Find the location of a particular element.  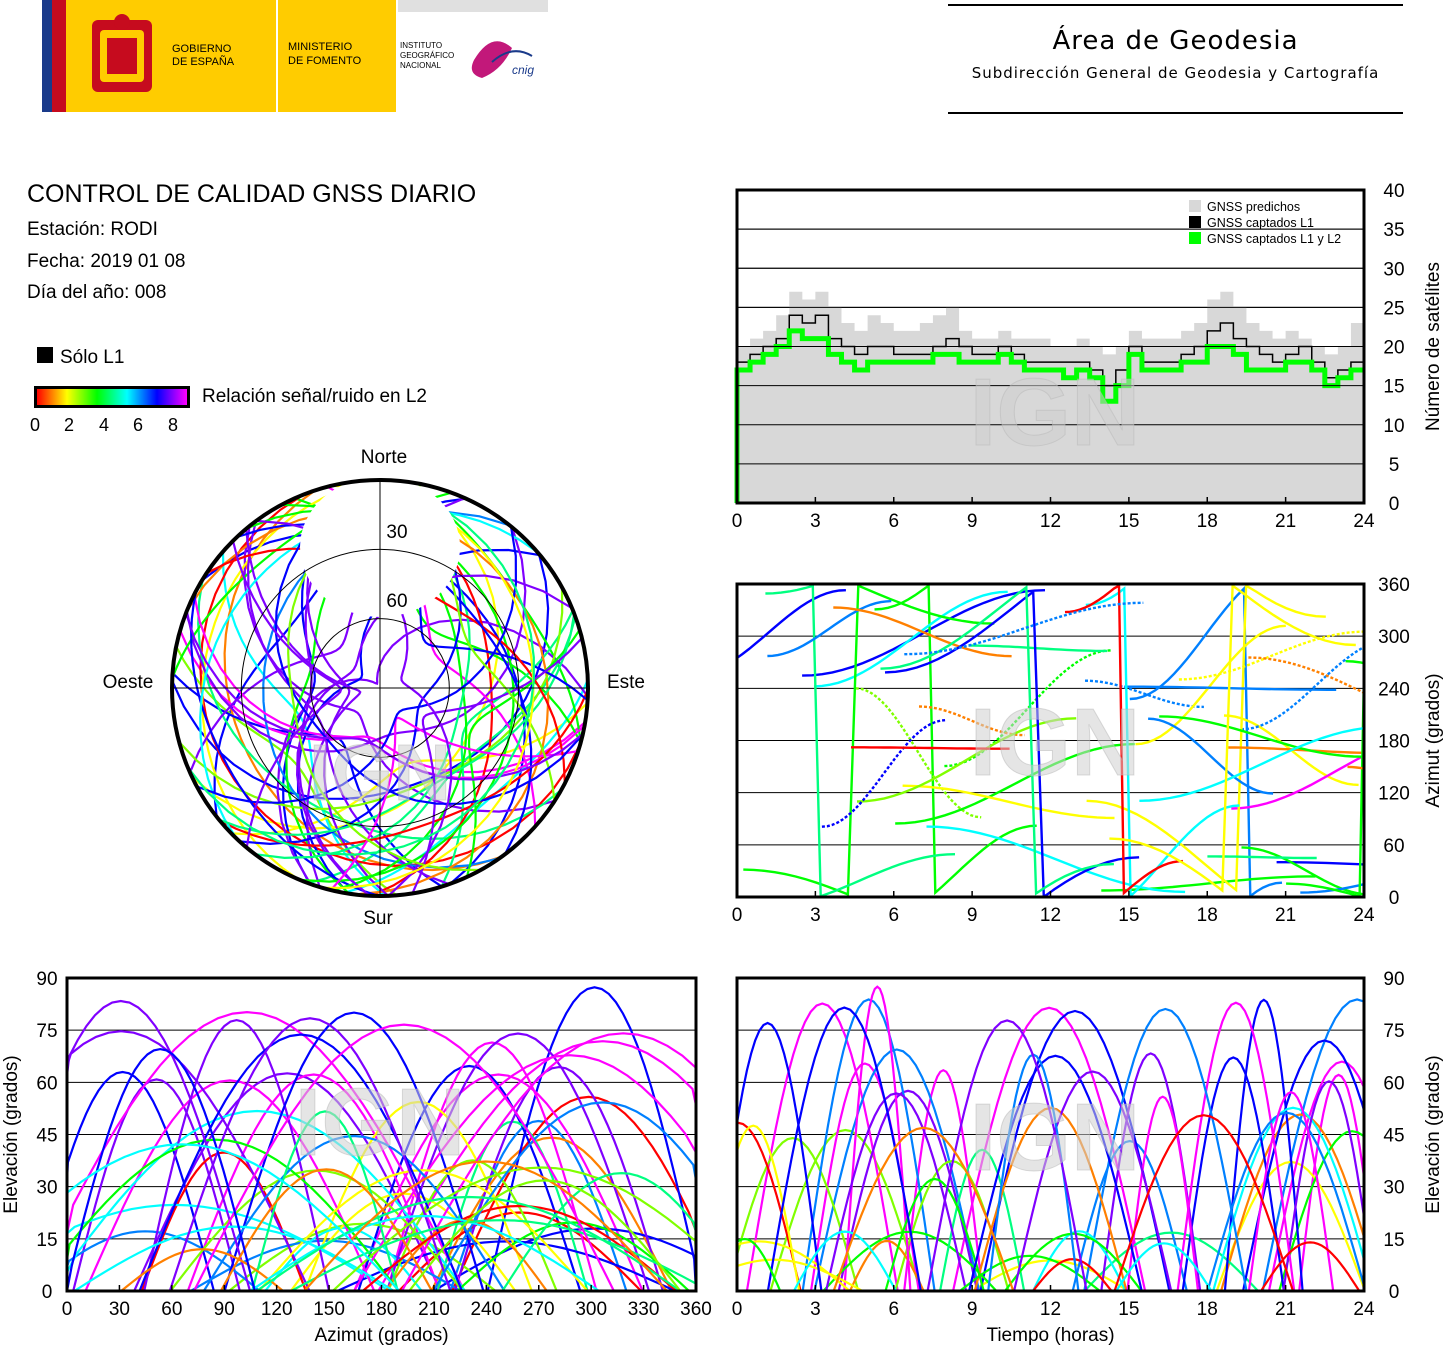

date-label: Fecha: 2019 01 08 is located at coordinates (106, 261).